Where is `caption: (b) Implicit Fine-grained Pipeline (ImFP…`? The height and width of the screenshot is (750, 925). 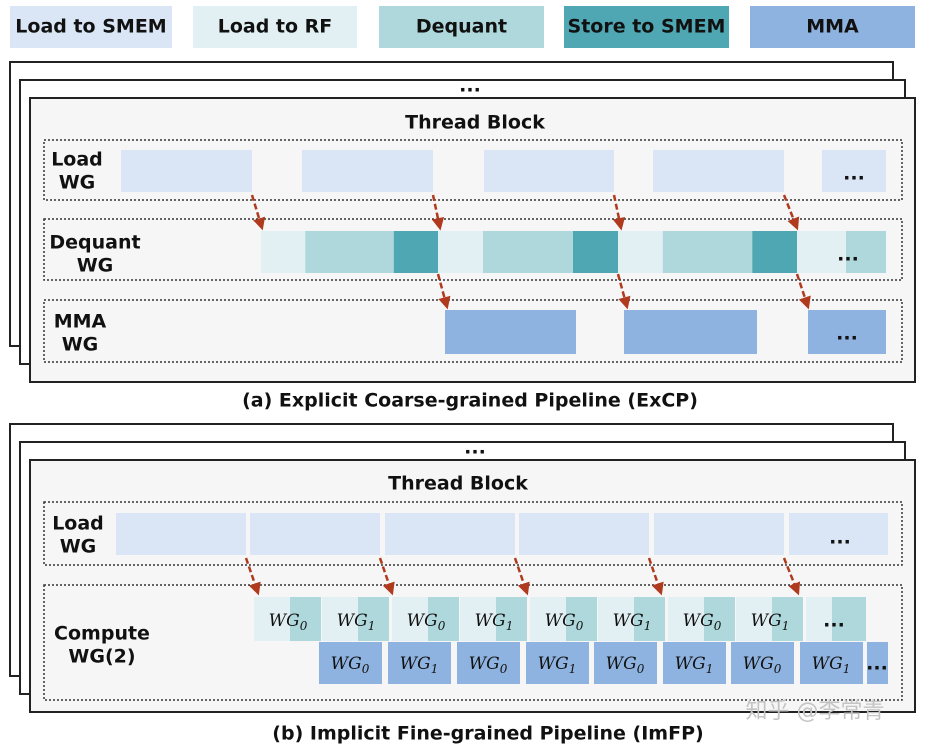
caption: (b) Implicit Fine-grained Pipeline (ImFP… is located at coordinates (487, 734).